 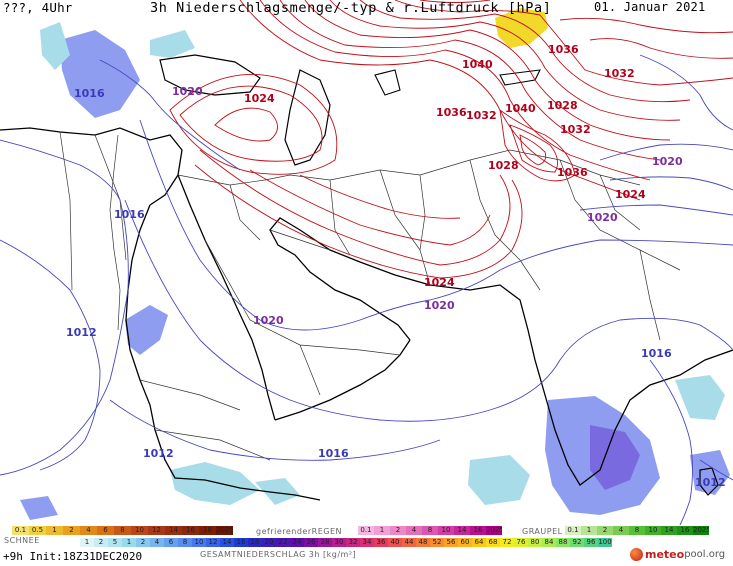 I want to click on coastline-horn, so click(x=262, y=490).